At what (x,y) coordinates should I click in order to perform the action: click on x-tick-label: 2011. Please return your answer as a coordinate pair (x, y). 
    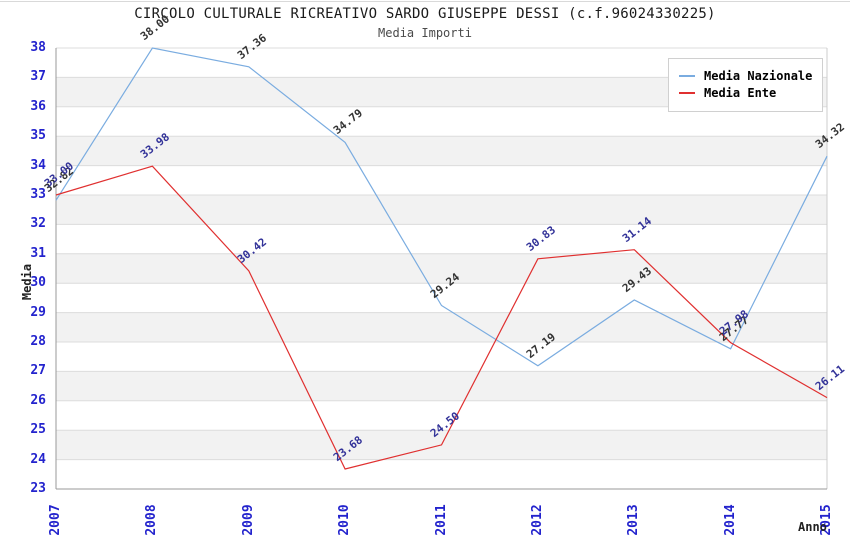
    Looking at the image, I should click on (441, 520).